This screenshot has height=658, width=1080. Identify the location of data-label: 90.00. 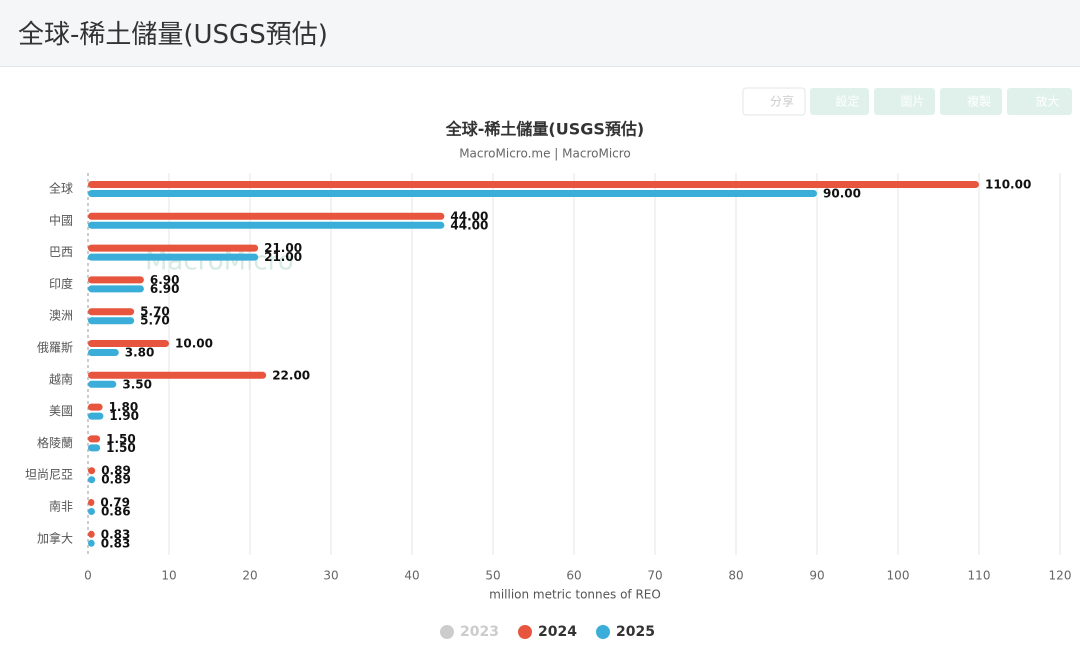
(842, 194).